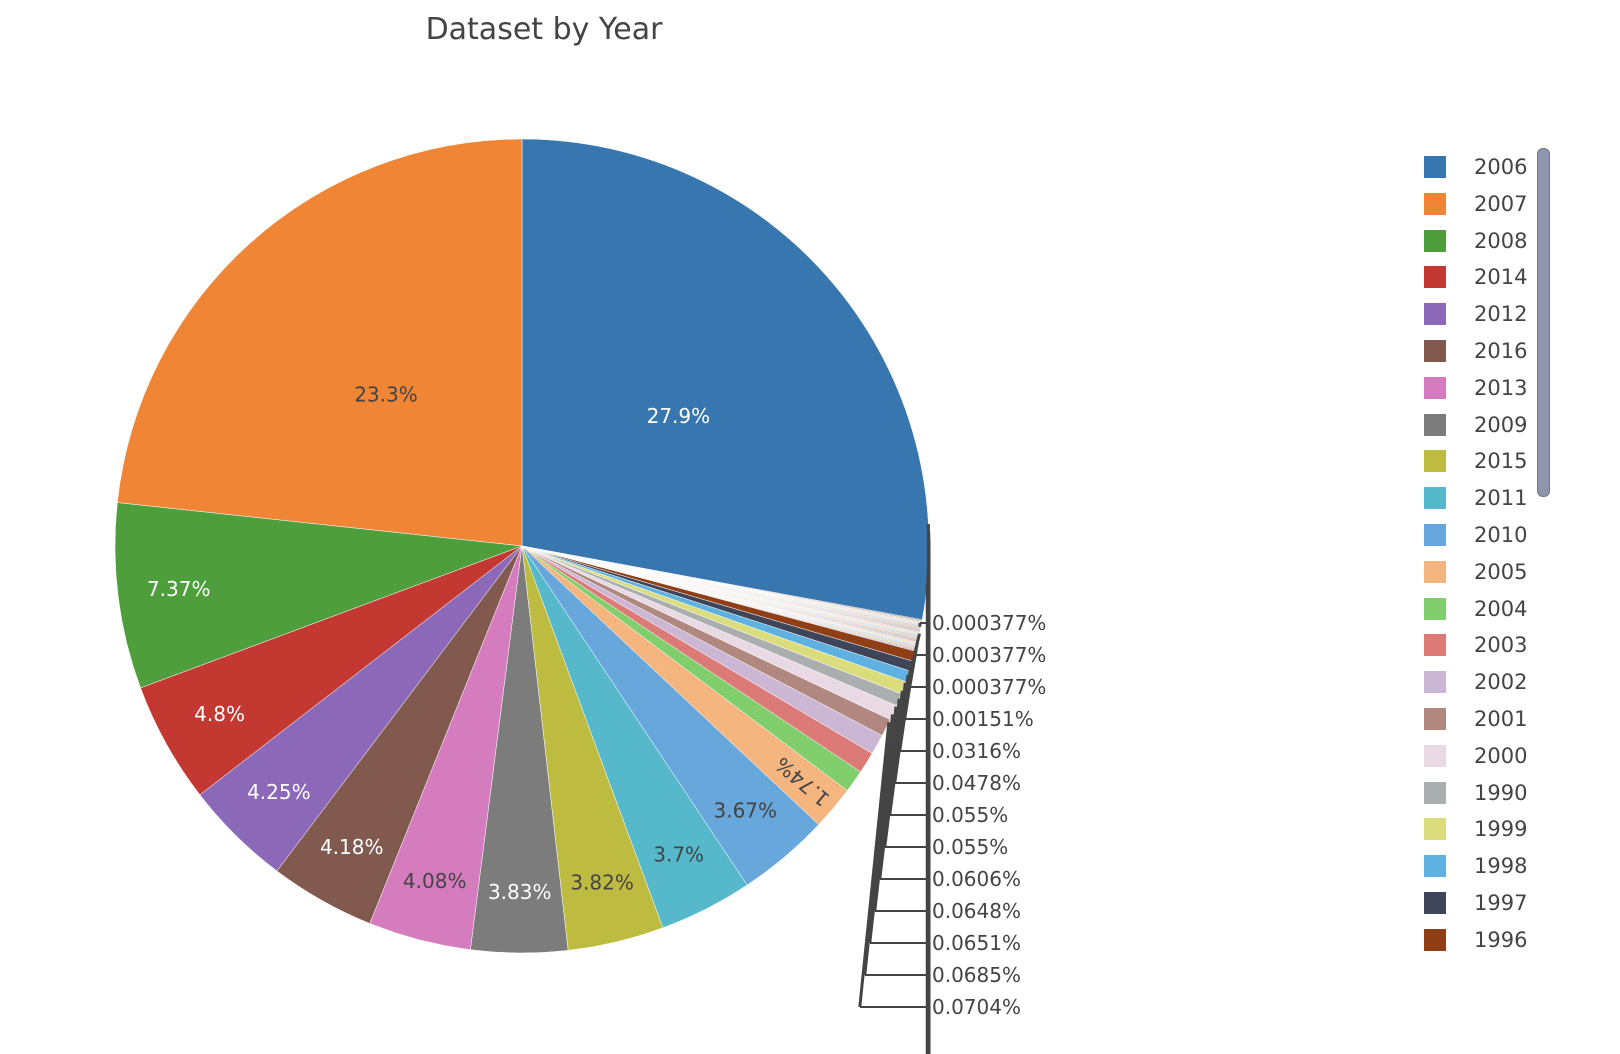 This screenshot has height=1054, width=1620. Describe the element at coordinates (976, 1007) in the screenshot. I see `outside-label: 0.0704%` at that location.